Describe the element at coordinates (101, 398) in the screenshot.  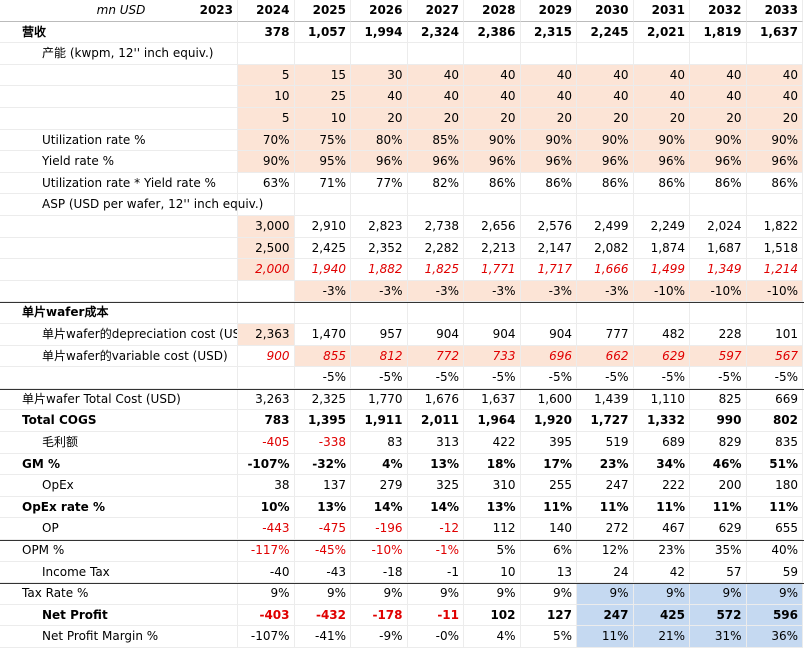
I see `row-label: 单片wafer Total Cost (USD)` at that location.